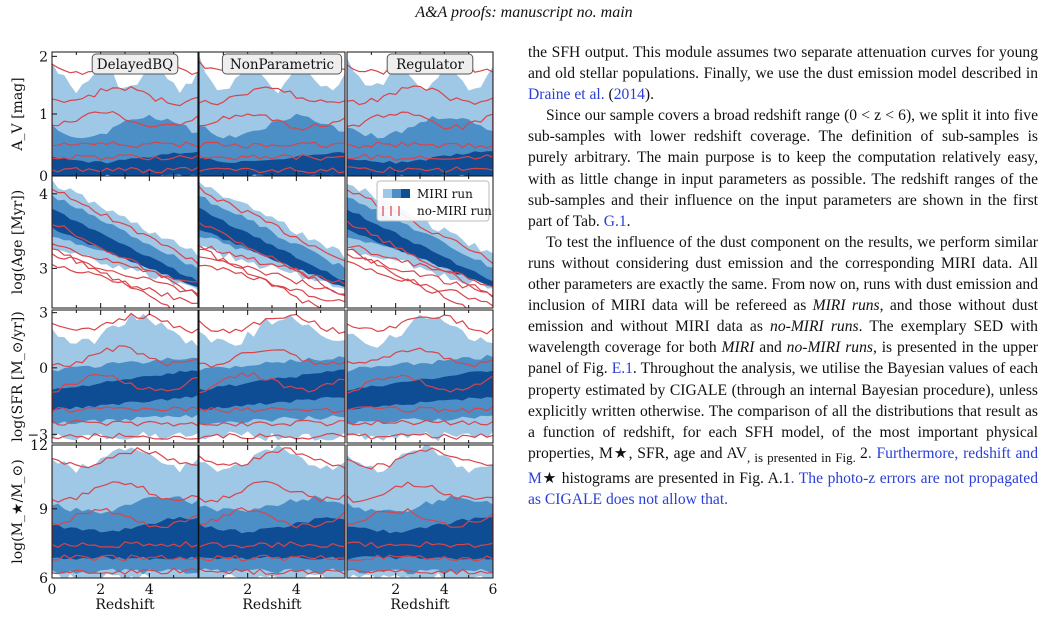 The height and width of the screenshot is (622, 1048). What do you see at coordinates (39, 446) in the screenshot?
I see `y-tick-label: 12` at bounding box center [39, 446].